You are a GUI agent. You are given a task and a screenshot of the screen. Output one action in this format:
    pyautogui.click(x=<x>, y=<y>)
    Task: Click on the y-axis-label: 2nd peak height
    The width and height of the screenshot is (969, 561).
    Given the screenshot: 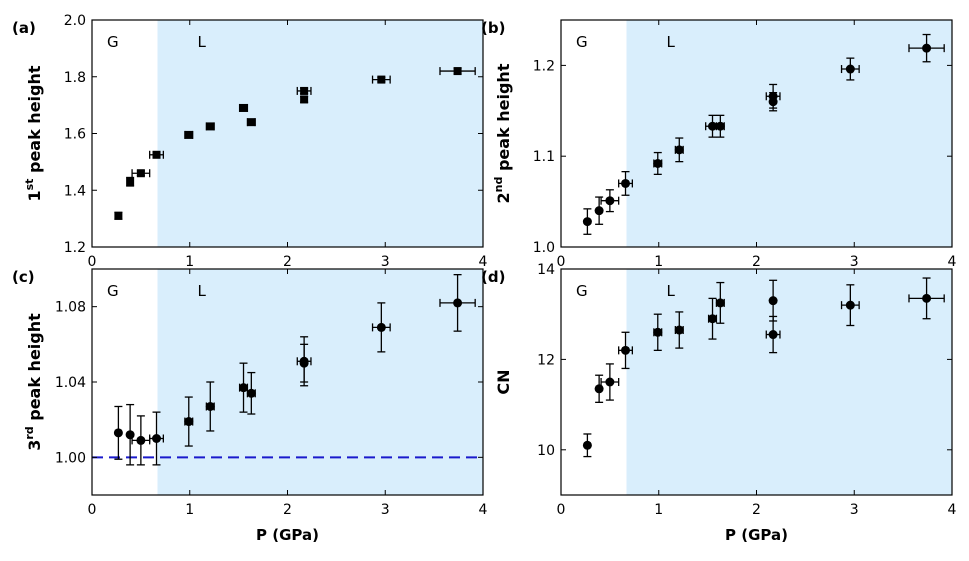 What is the action you would take?
    pyautogui.click(x=502, y=133)
    